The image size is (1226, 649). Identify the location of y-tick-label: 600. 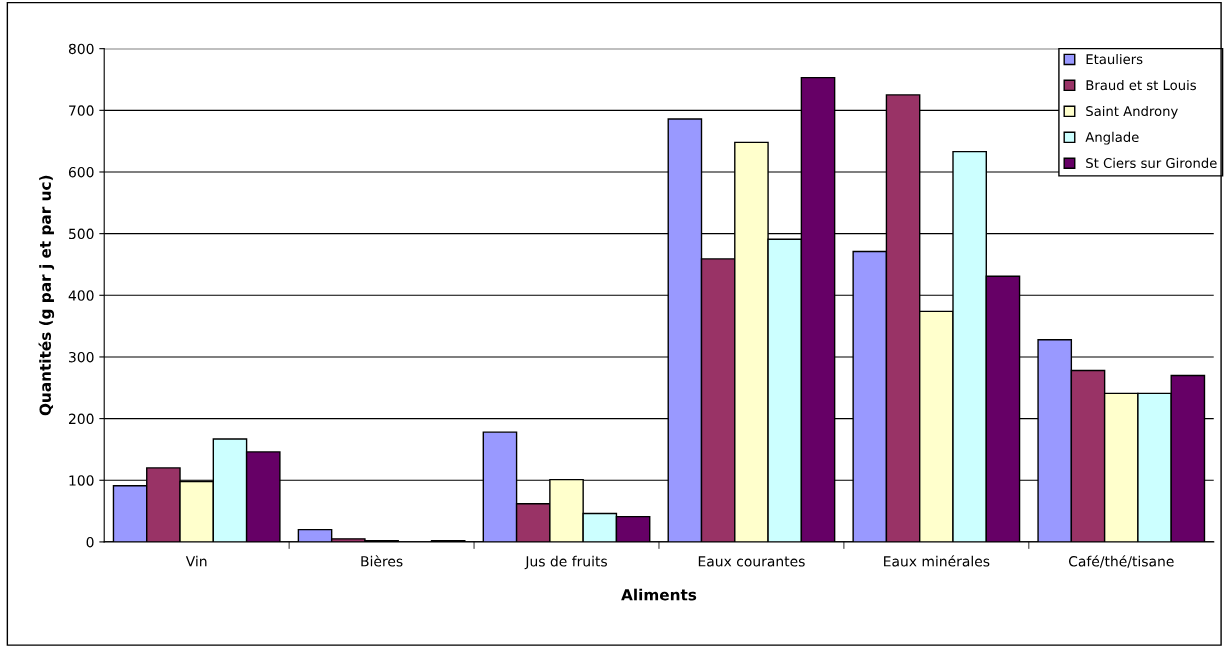
(81, 172).